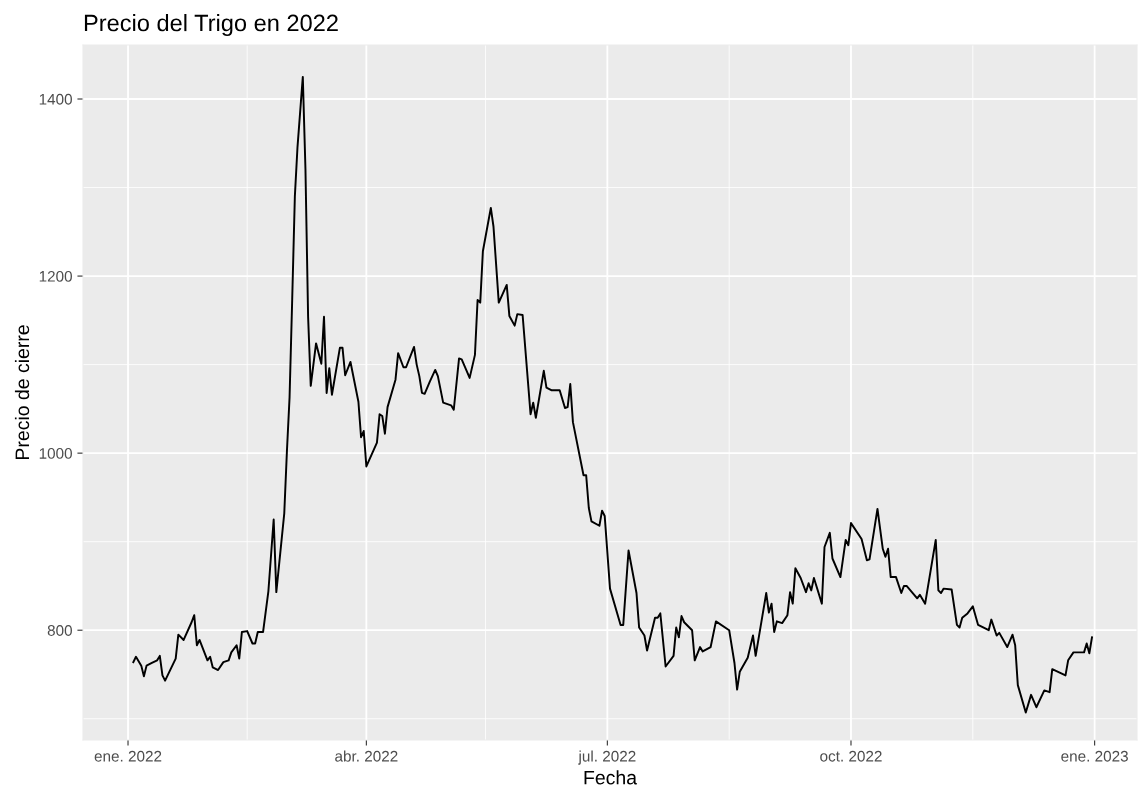  Describe the element at coordinates (611, 777) in the screenshot. I see `x-axis-title: Fecha` at that location.